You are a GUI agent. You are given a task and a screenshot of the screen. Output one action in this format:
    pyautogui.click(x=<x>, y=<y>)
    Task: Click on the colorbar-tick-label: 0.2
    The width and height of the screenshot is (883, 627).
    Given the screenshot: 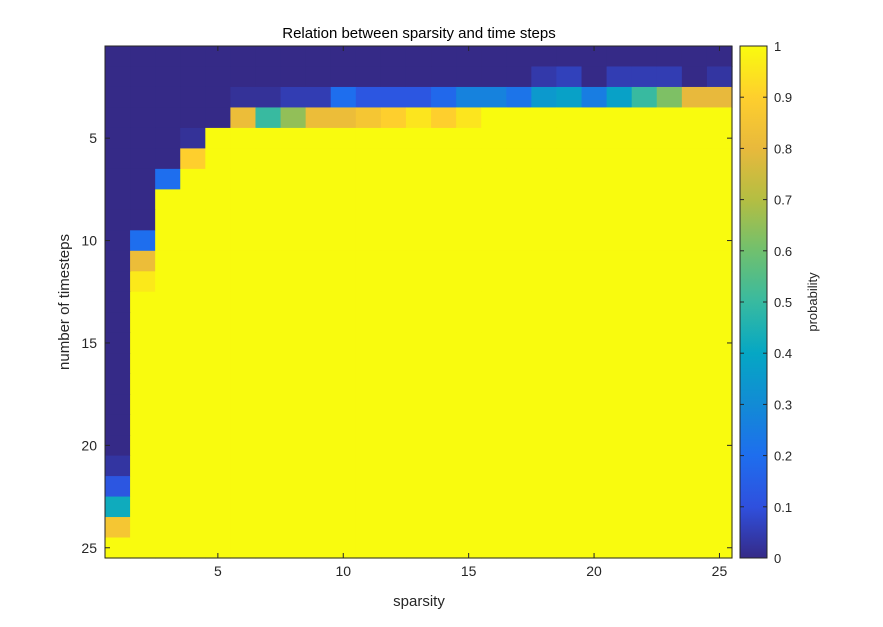 What is the action you would take?
    pyautogui.click(x=783, y=456)
    